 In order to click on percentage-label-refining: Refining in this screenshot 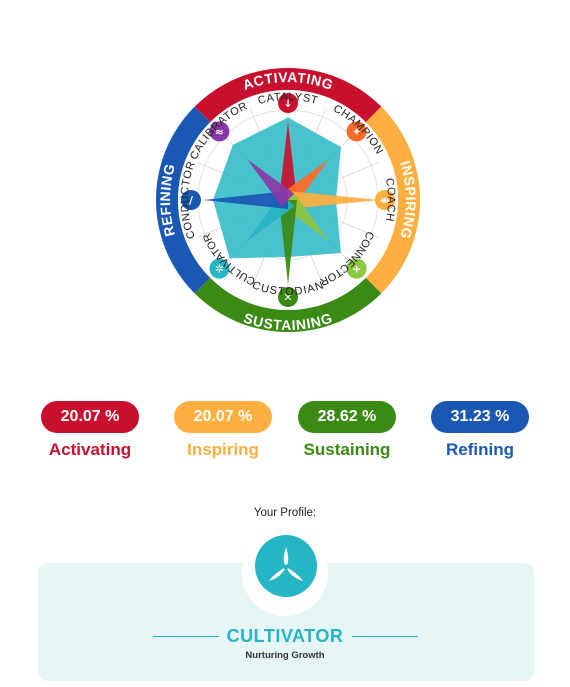, I will do `click(480, 449)`.